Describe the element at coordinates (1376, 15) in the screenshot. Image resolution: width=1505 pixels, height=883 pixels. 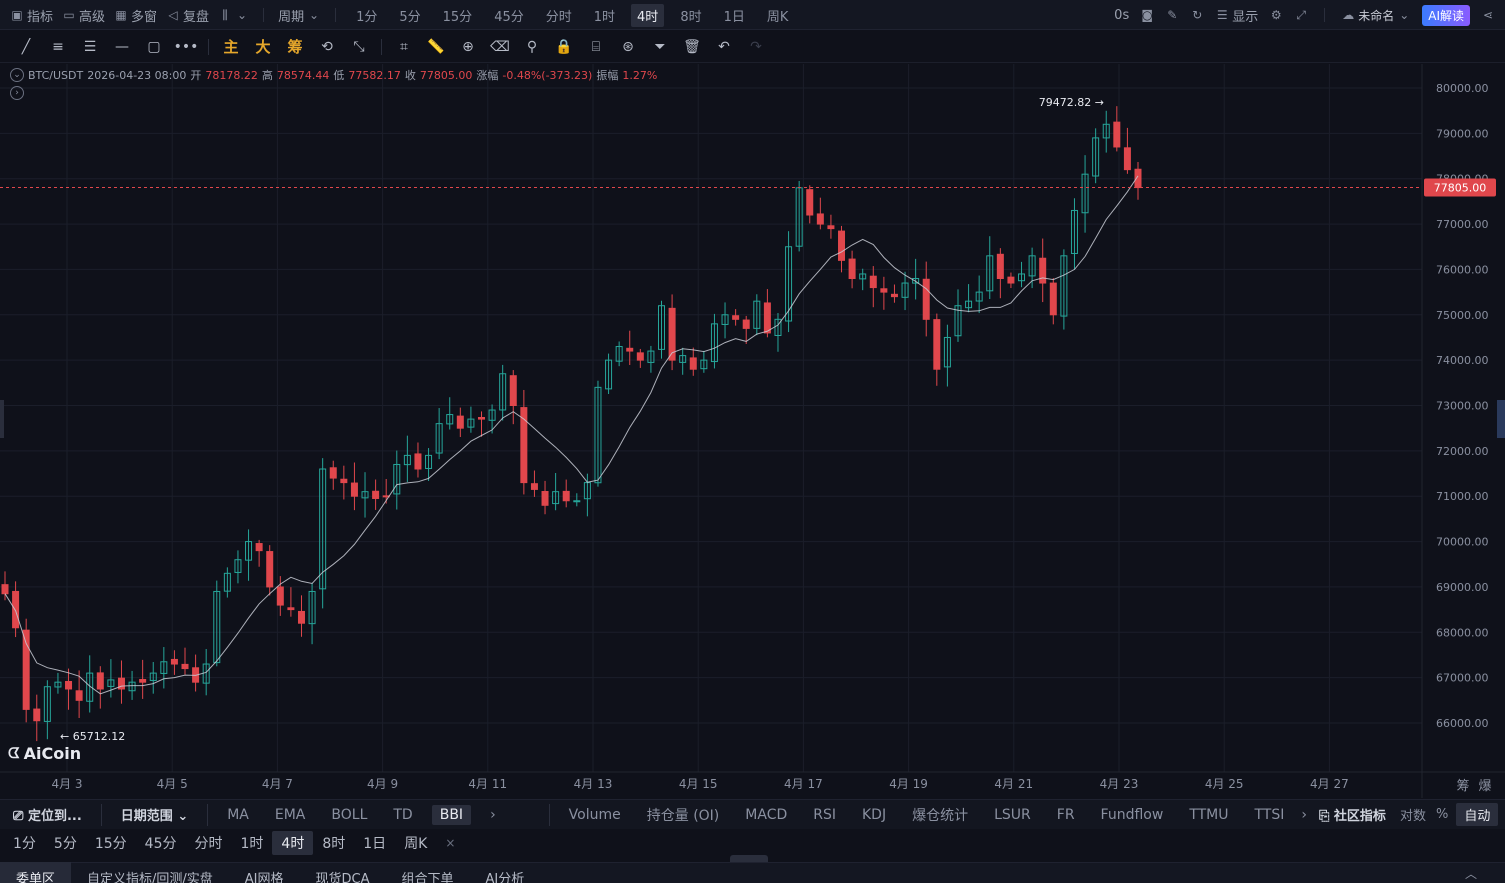
I see `layout-name-button: ☁ 未命名 ⌄` at that location.